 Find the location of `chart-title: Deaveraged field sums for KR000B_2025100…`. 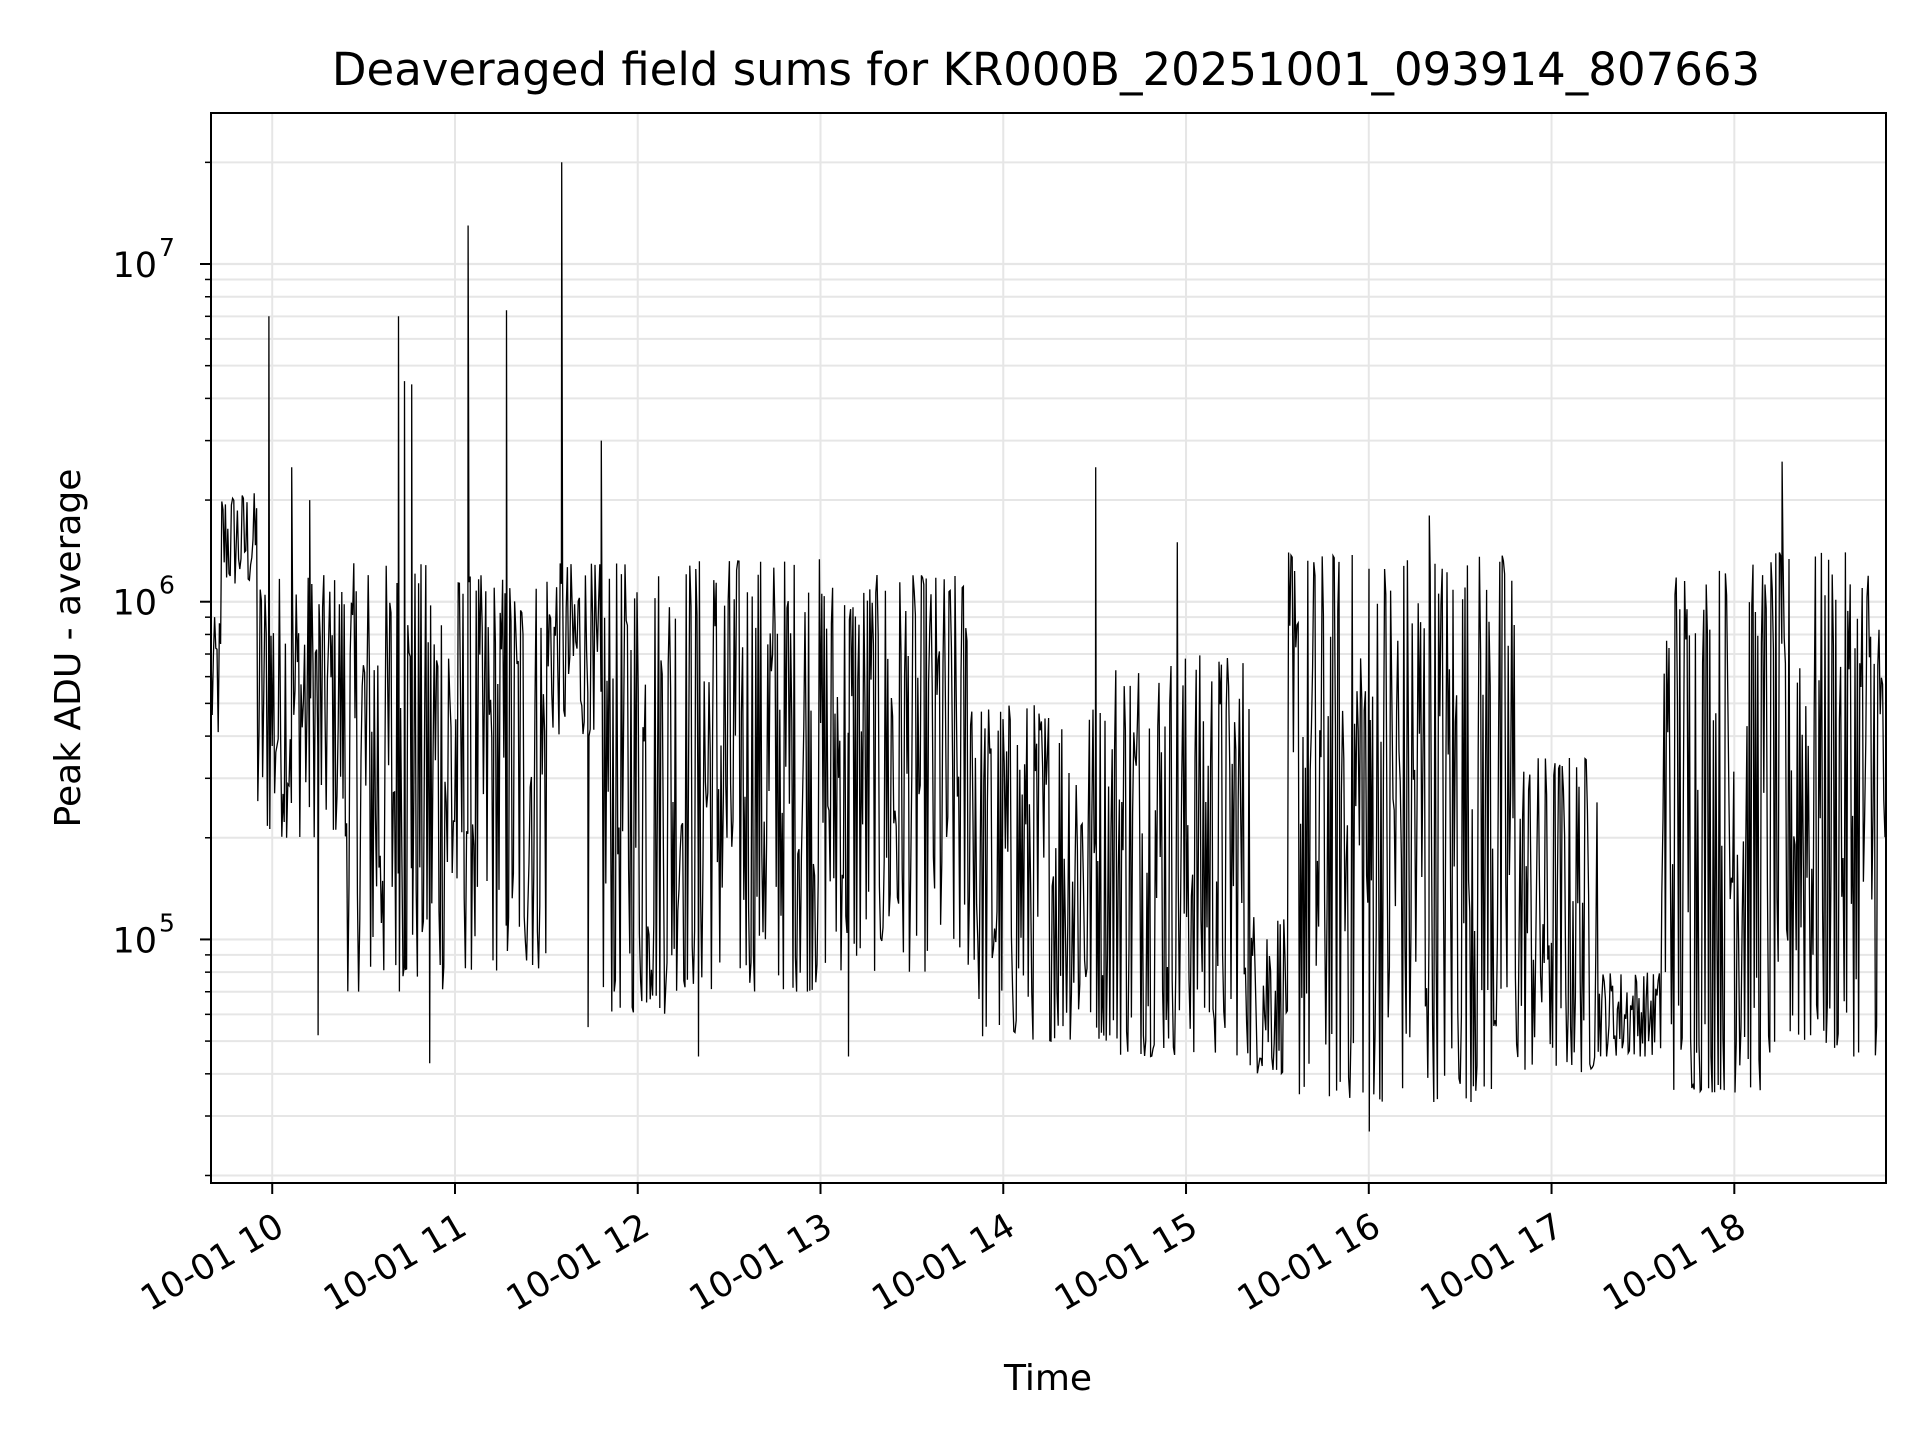

chart-title: Deaveraged field sums for KR000B_2025100… is located at coordinates (1046, 69).